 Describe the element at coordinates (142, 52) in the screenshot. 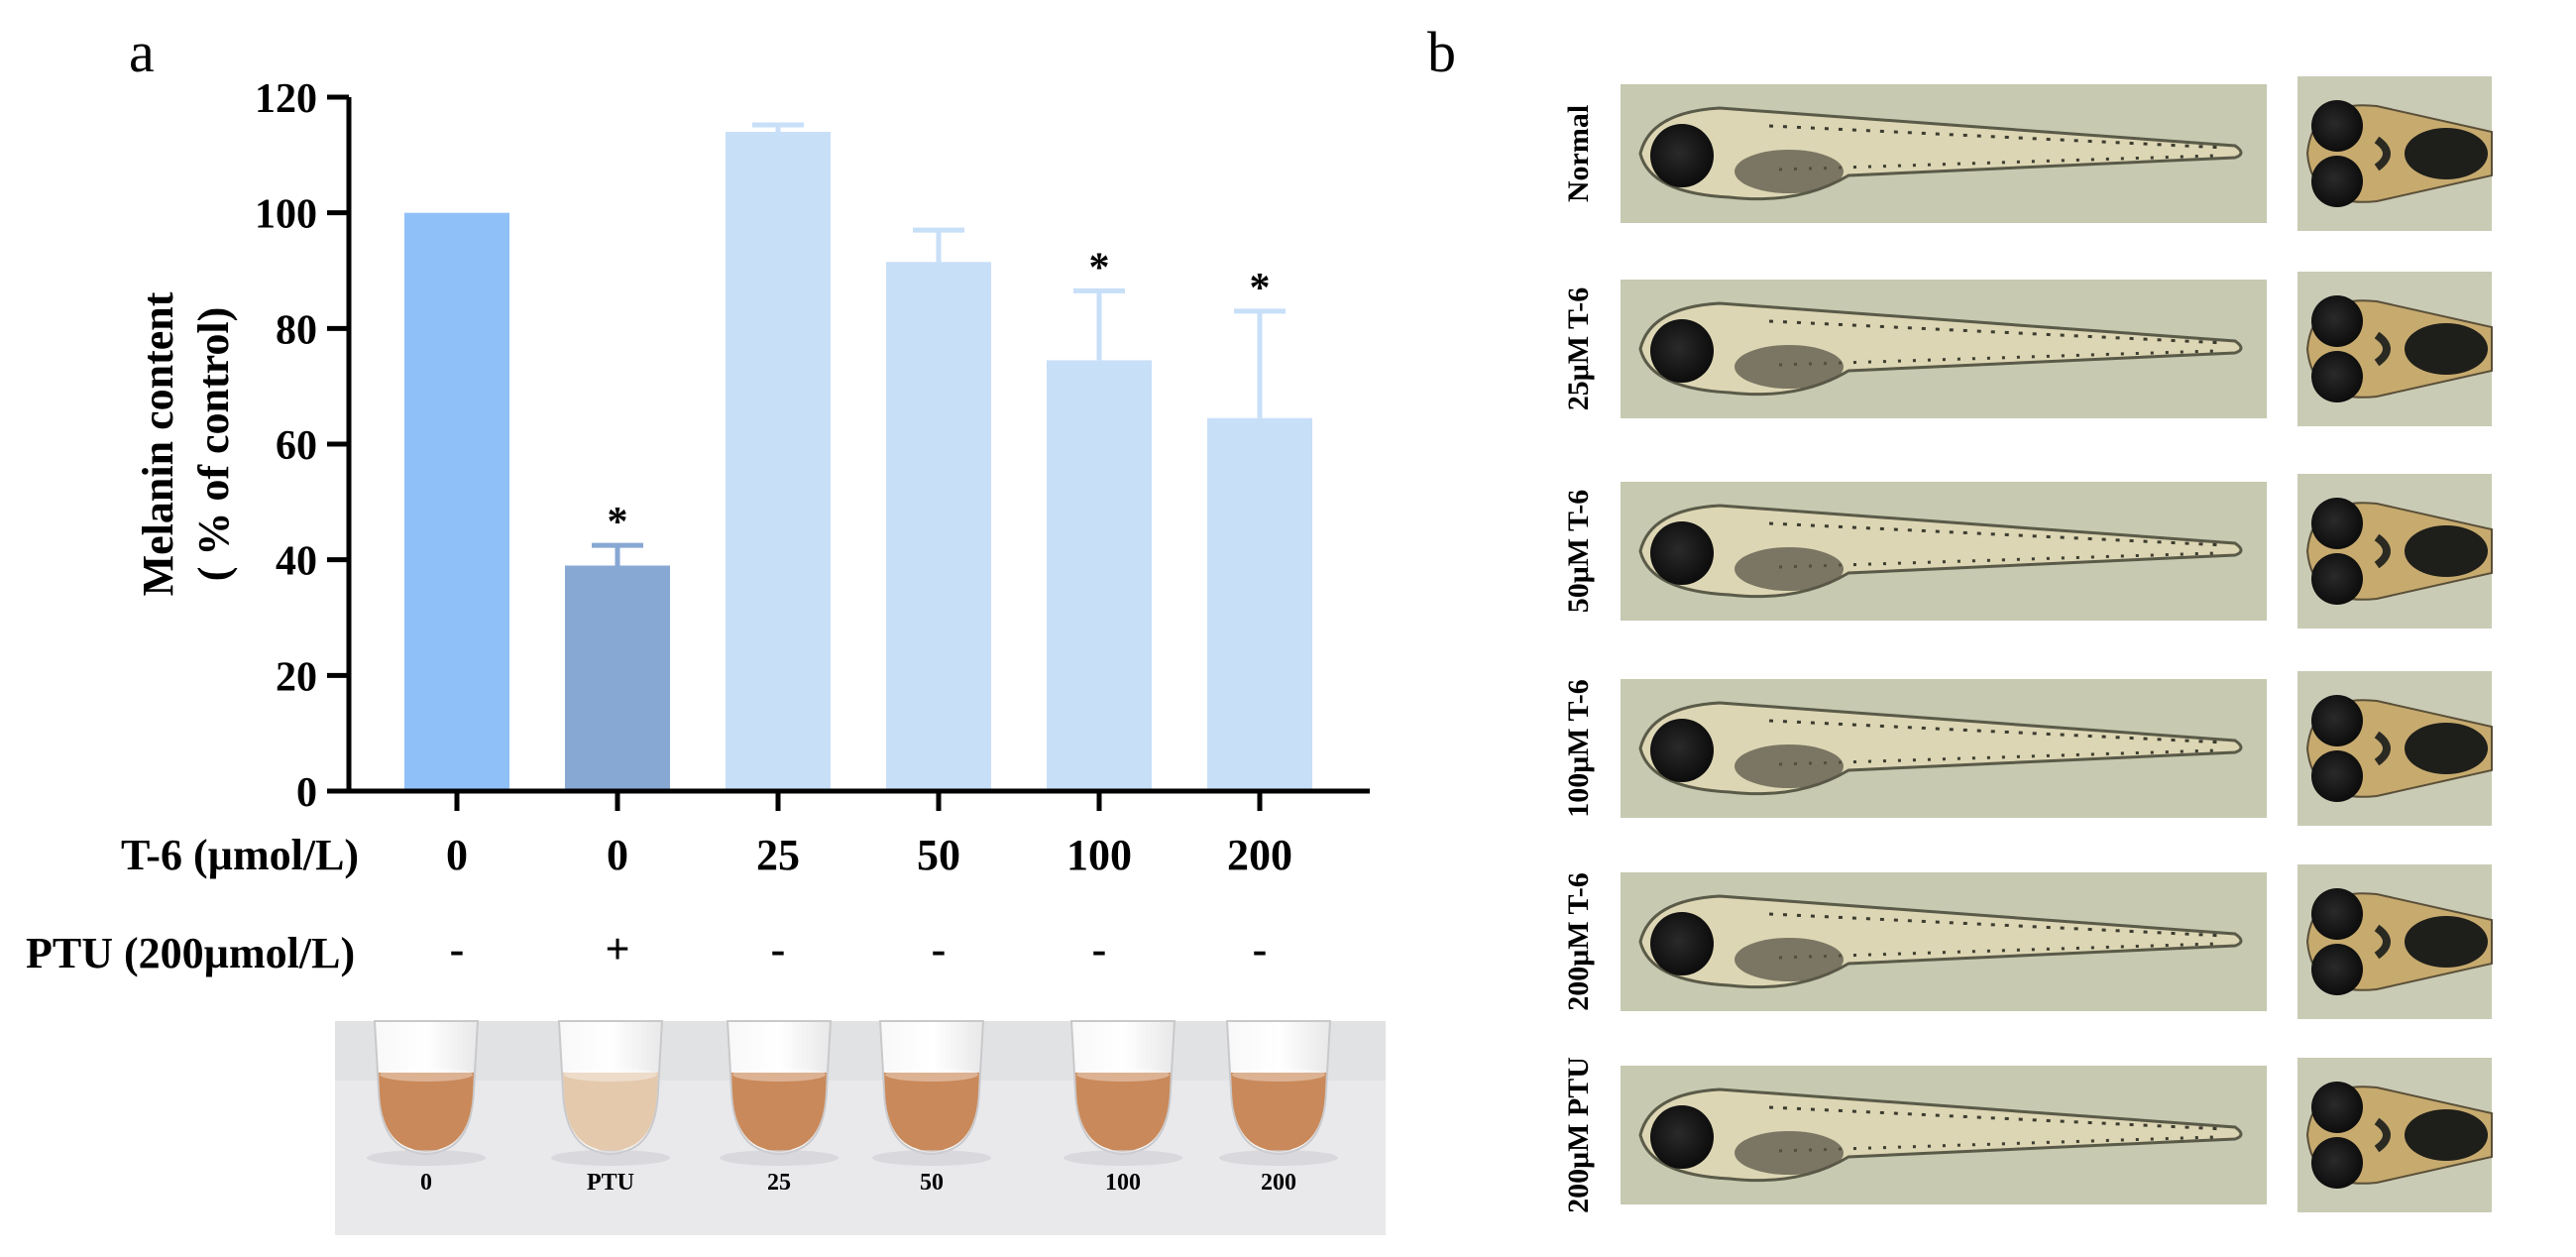

I see `panel-a-label: a` at that location.